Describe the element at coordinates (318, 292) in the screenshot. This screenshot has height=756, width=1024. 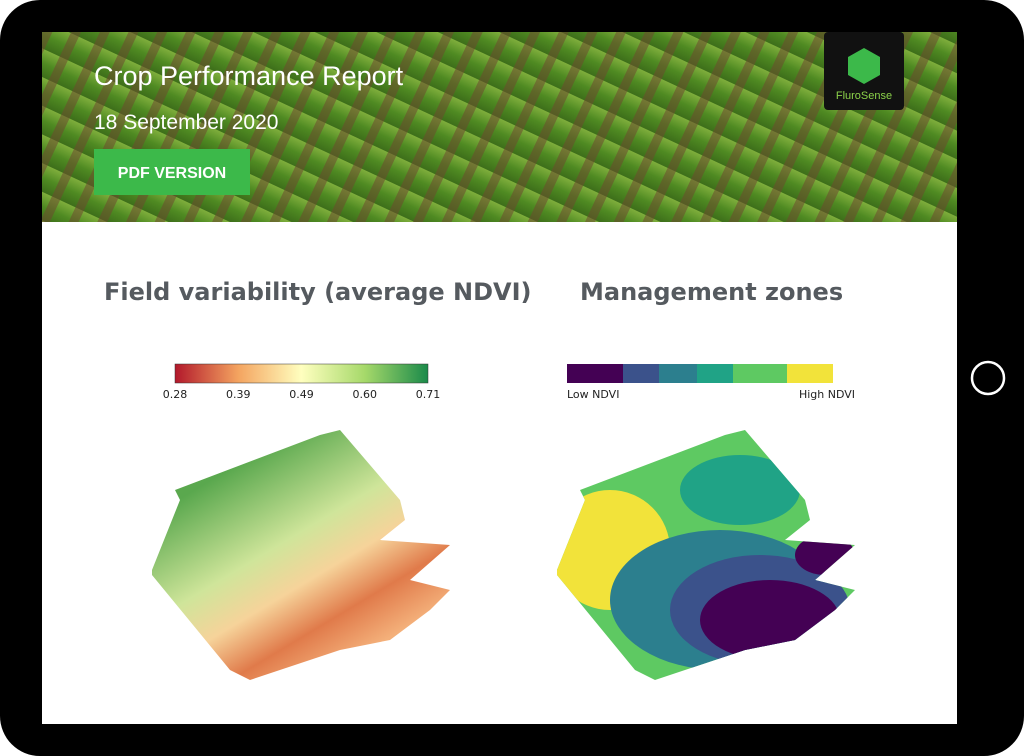
I see `panel-title: Field variability (average NDVI)` at that location.